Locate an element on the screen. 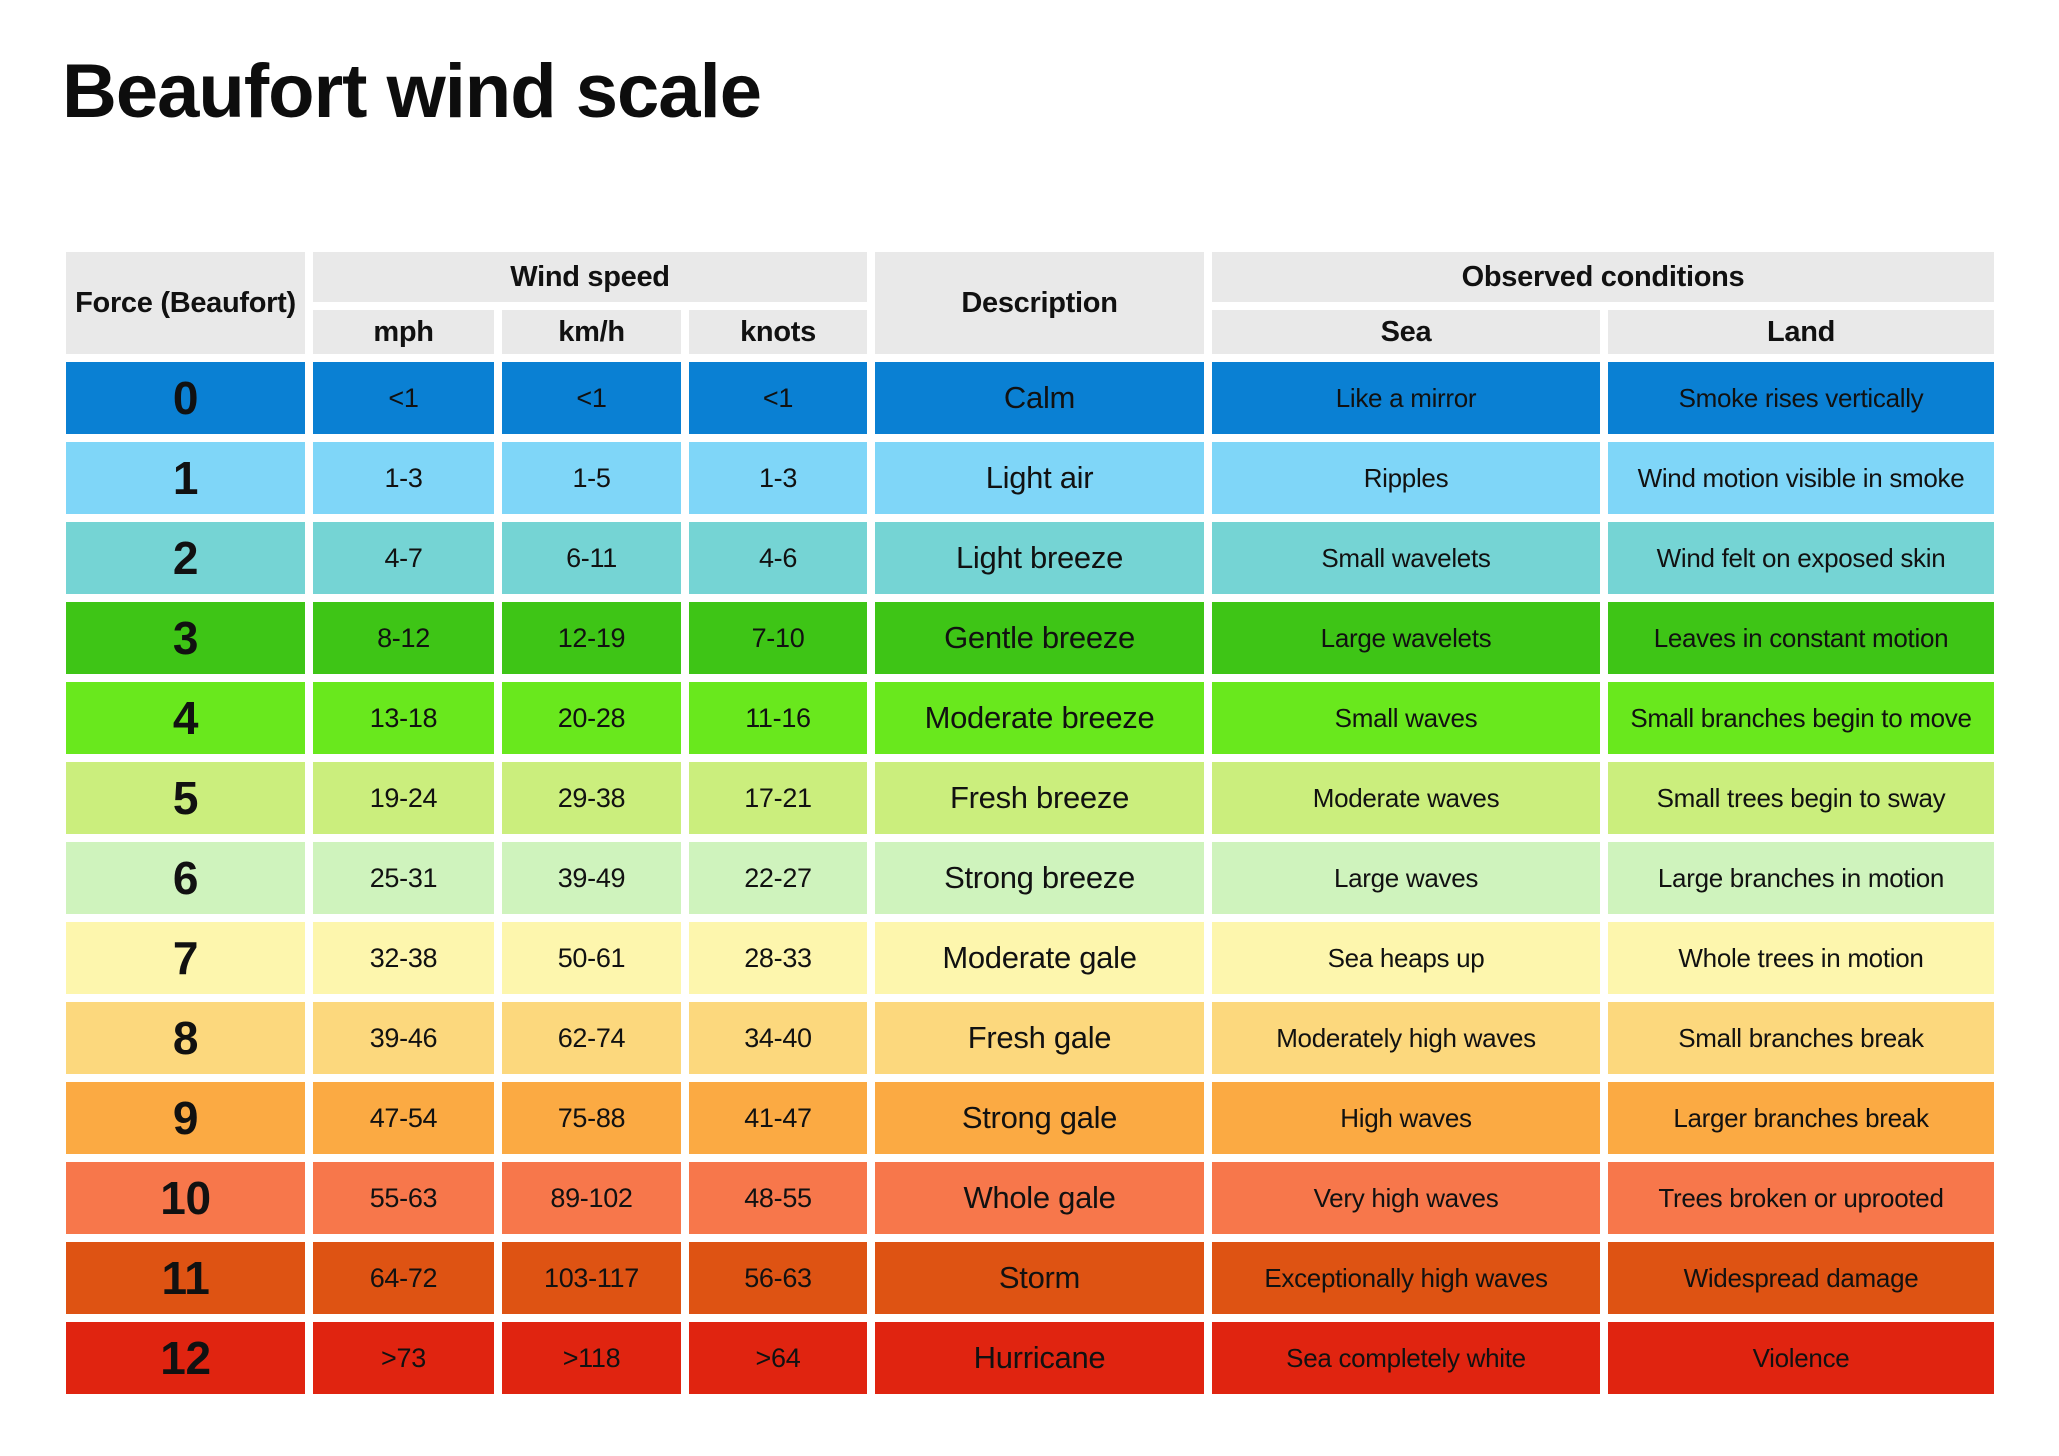  cell-force: 4 is located at coordinates (185, 718).